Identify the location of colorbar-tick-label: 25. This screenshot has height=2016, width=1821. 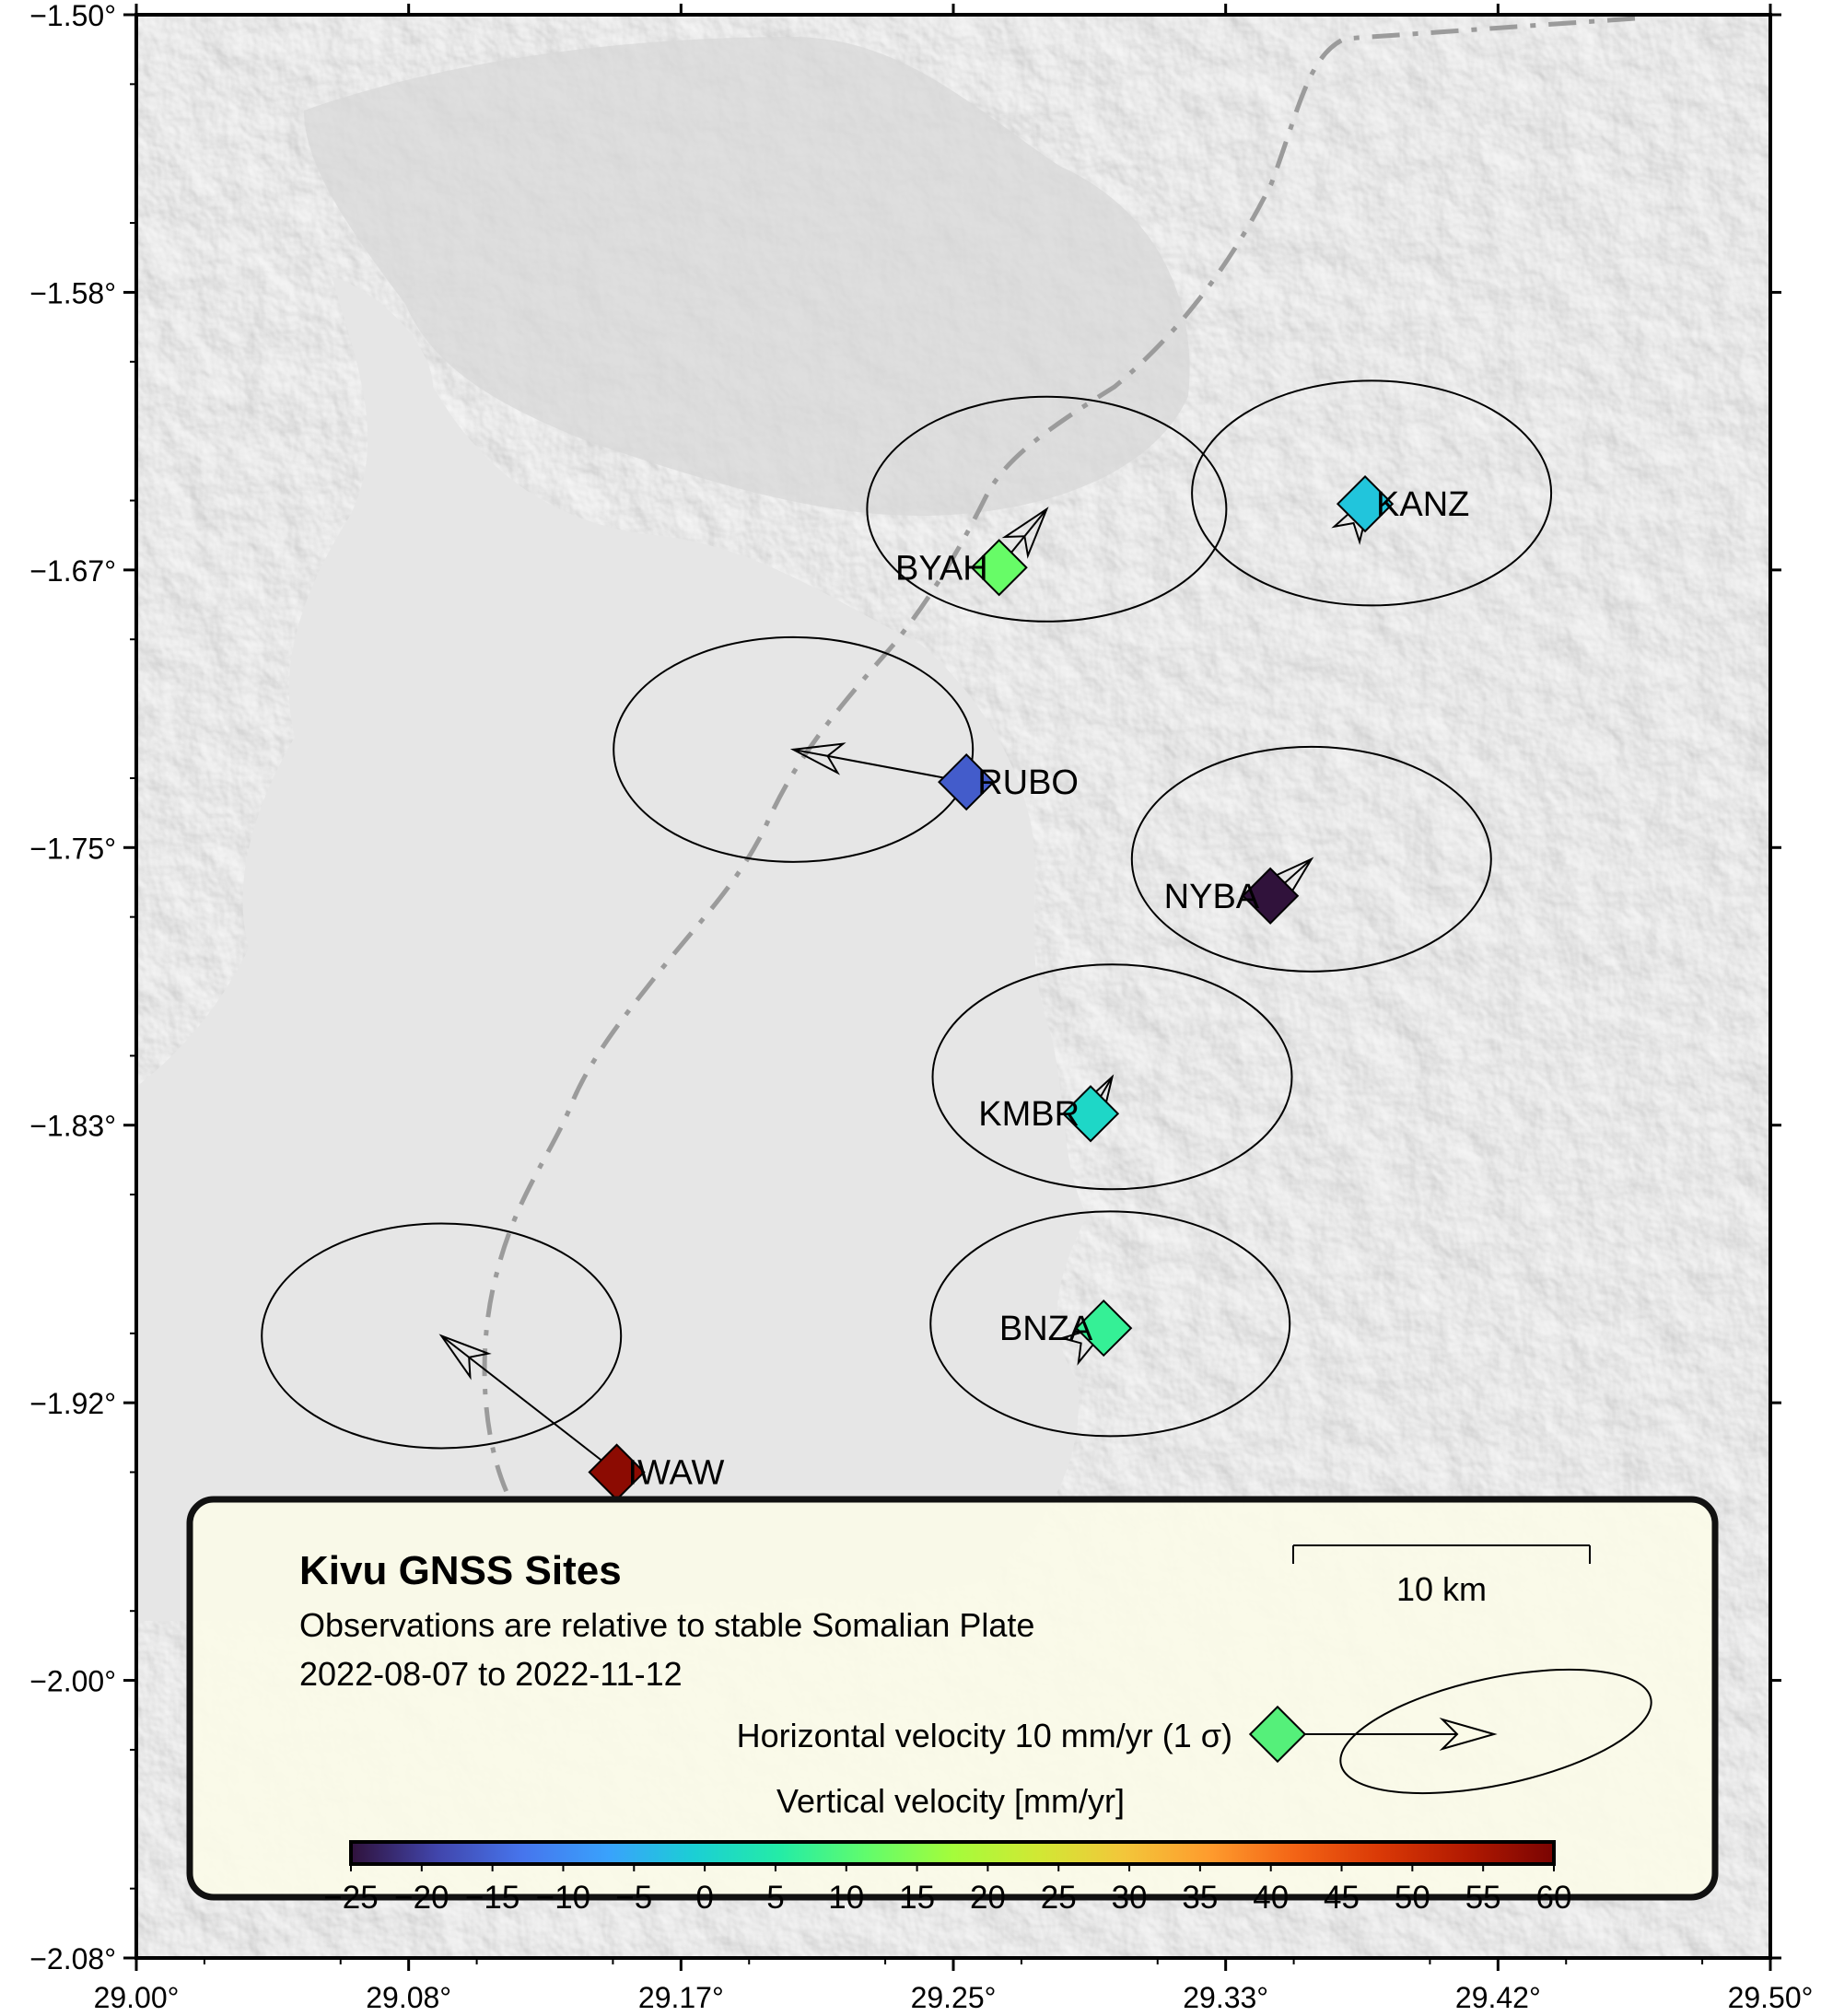
(1059, 1898).